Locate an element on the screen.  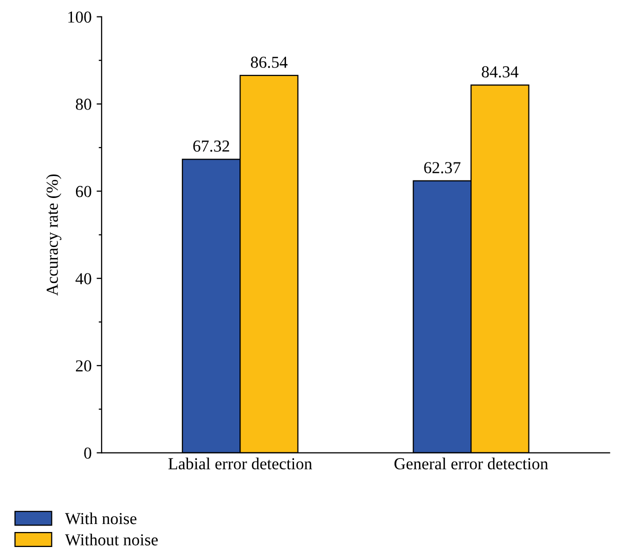
data-label: 84.34 is located at coordinates (500, 72).